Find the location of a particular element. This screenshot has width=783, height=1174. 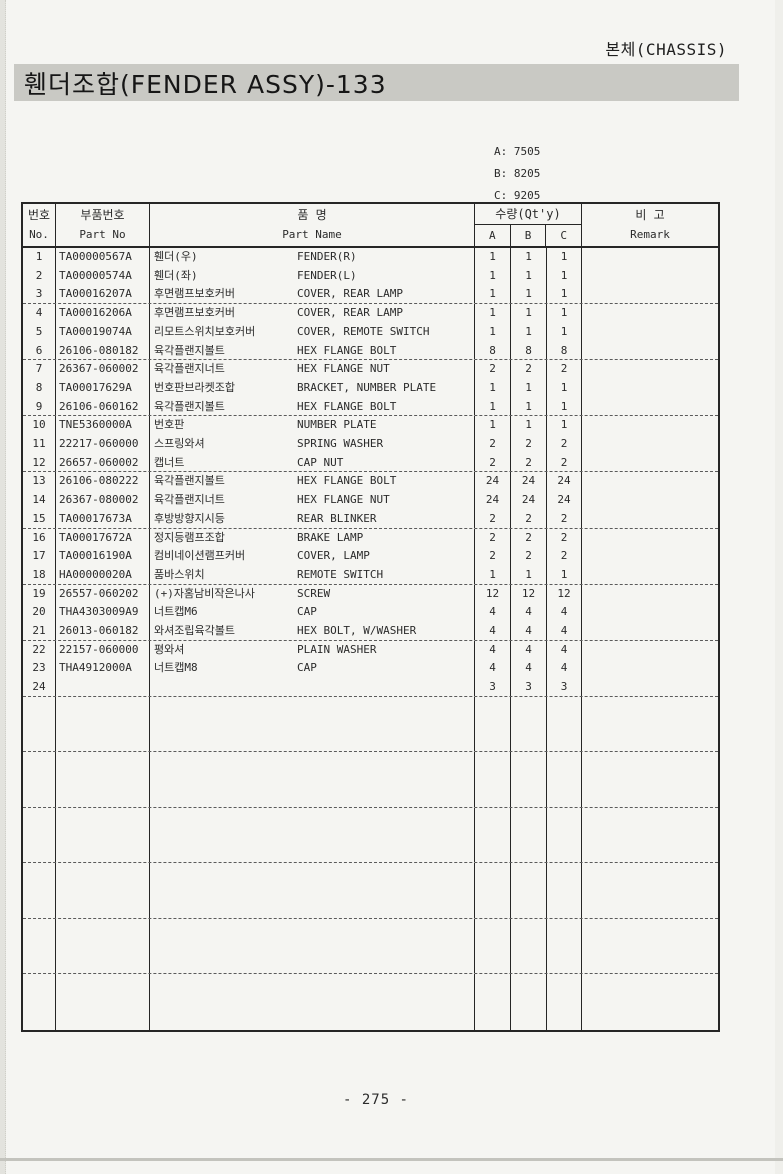

row-no: 19 is located at coordinates (39, 594).